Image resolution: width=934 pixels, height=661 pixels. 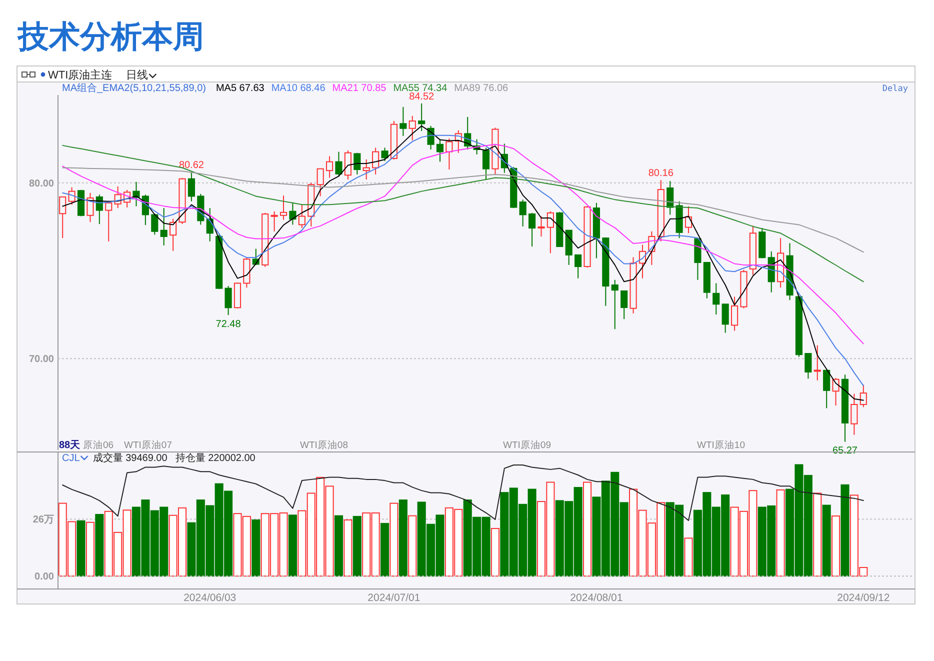 What do you see at coordinates (110, 36) in the screenshot?
I see `chart-title: 技术分析本周` at bounding box center [110, 36].